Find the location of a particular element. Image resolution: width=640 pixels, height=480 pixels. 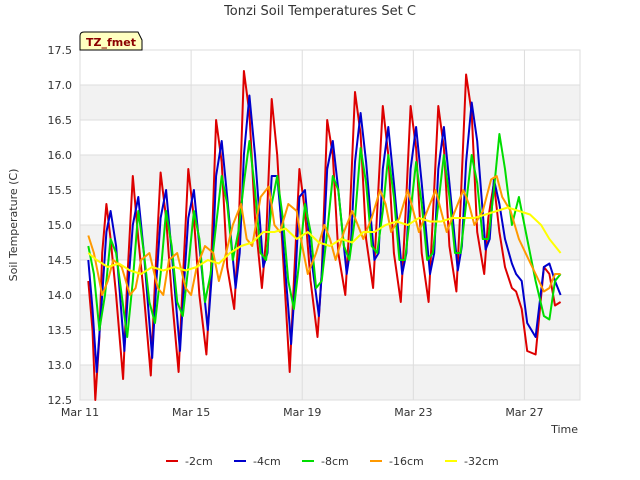

y-tick-label: 16.5 is located at coordinates (60, 120).